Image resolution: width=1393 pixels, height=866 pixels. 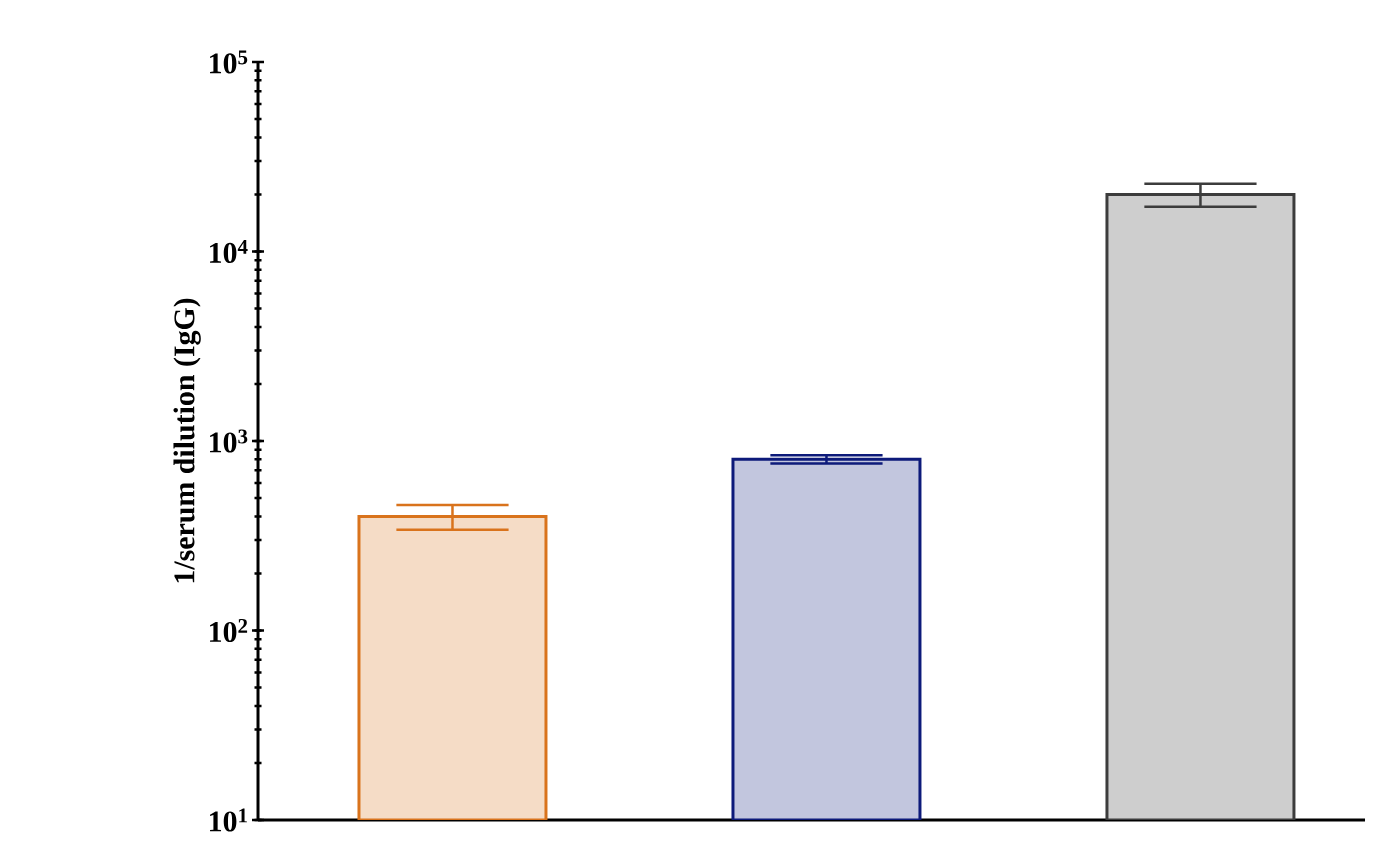 What do you see at coordinates (229, 251) in the screenshot?
I see `y-tick-label: 10$^{4}$` at bounding box center [229, 251].